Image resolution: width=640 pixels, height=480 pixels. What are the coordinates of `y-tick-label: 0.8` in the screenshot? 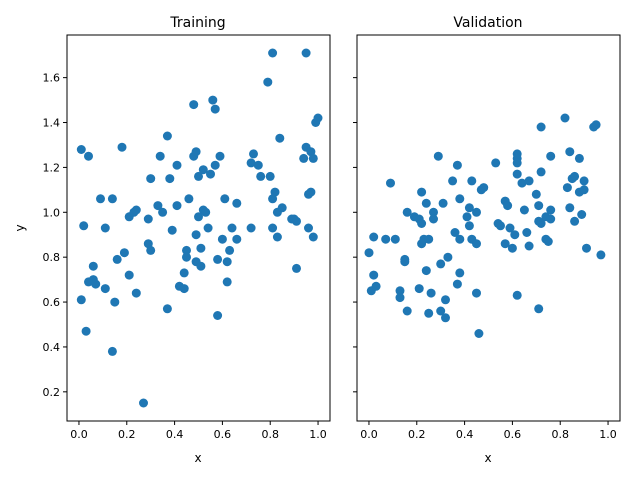 It's located at (52, 257).